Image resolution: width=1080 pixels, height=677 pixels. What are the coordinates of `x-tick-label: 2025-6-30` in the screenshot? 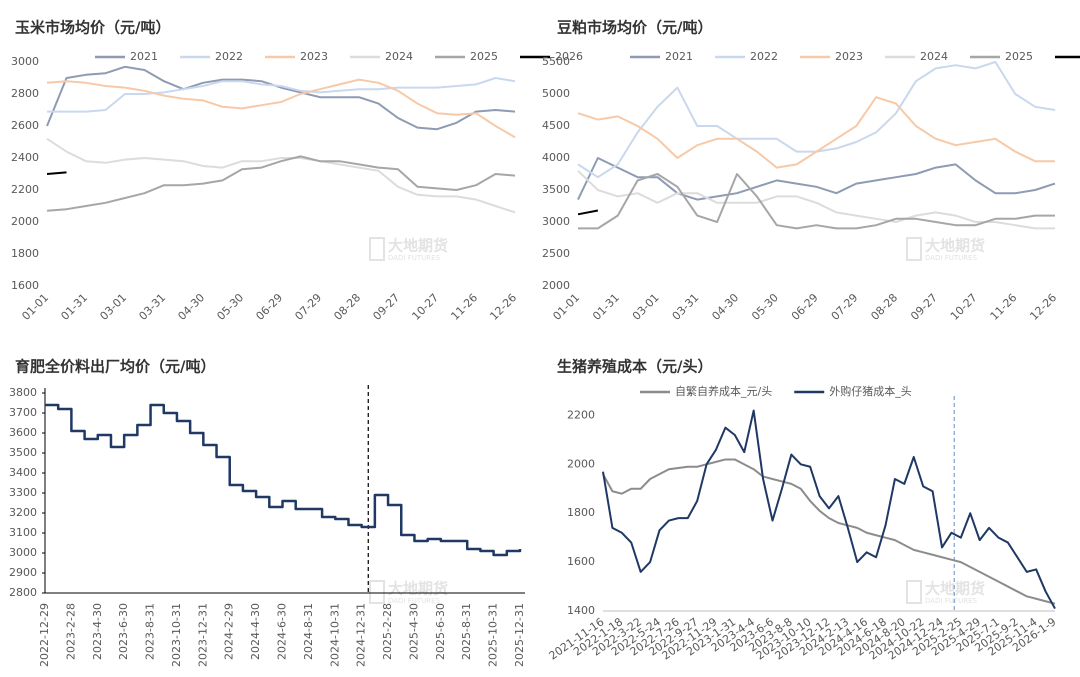 It's located at (440, 631).